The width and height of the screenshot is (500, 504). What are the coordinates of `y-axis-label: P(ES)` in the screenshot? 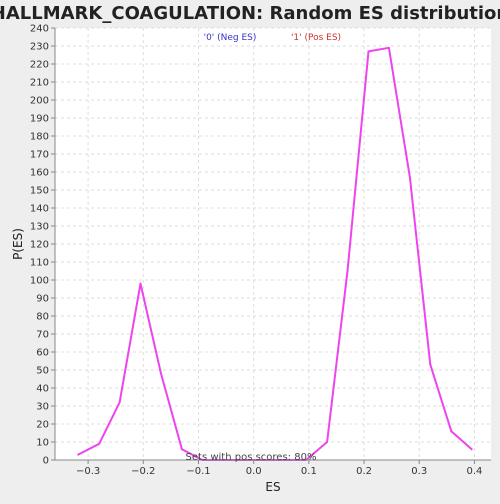 It's located at (18, 244).